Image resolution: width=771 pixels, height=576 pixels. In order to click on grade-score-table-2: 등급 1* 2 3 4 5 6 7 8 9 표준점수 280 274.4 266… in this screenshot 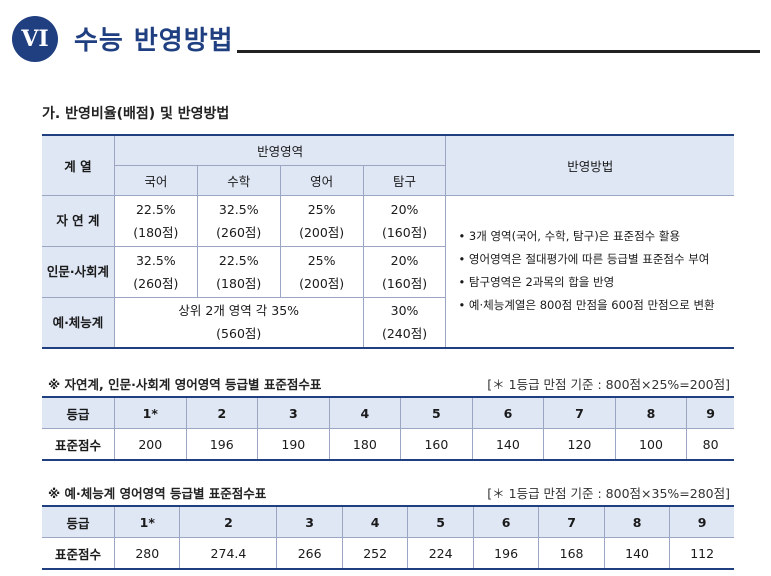, I will do `click(388, 537)`.